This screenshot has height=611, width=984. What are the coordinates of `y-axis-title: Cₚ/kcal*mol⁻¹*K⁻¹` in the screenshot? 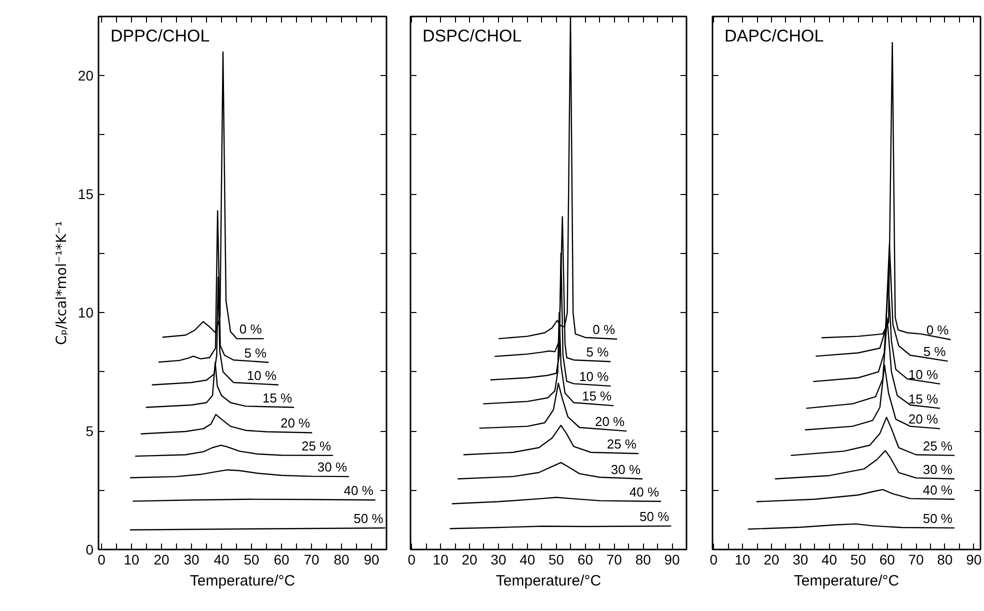 It's located at (62, 283).